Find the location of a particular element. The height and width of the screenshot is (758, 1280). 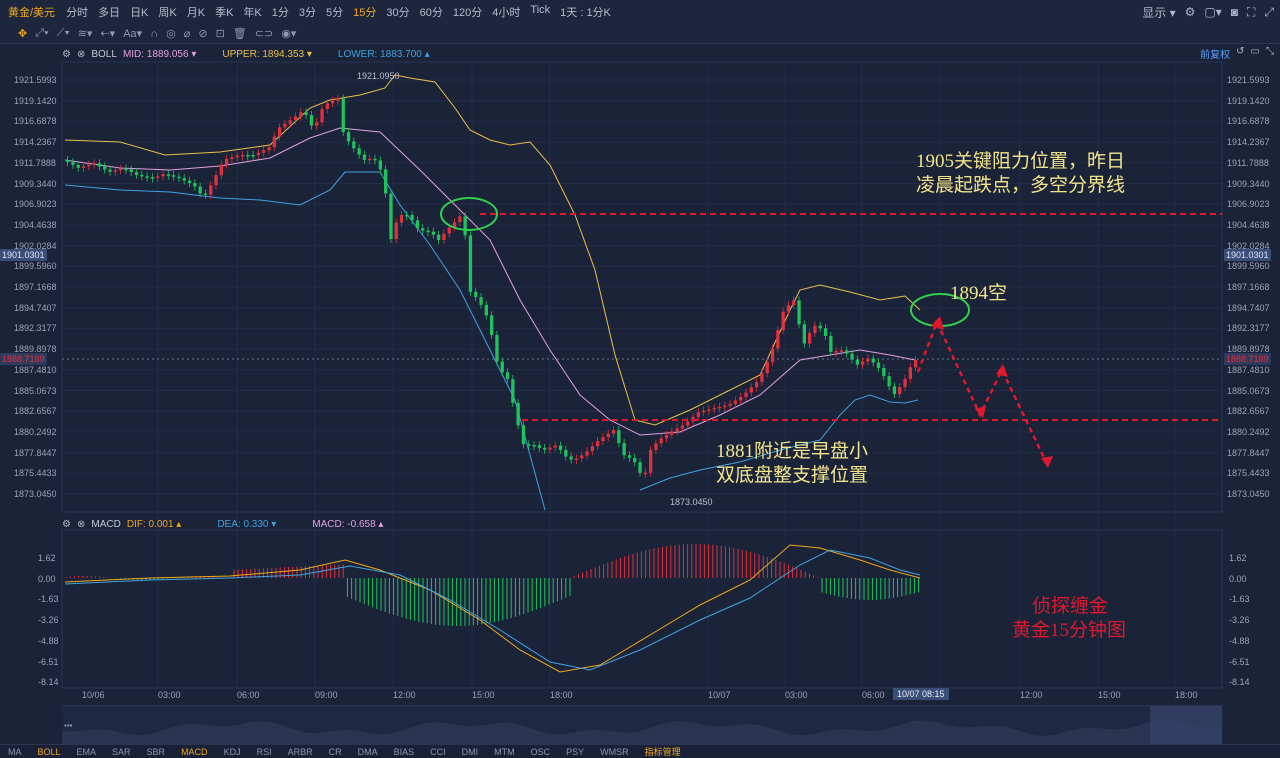

timeframe-13: 120分 is located at coordinates (467, 13).